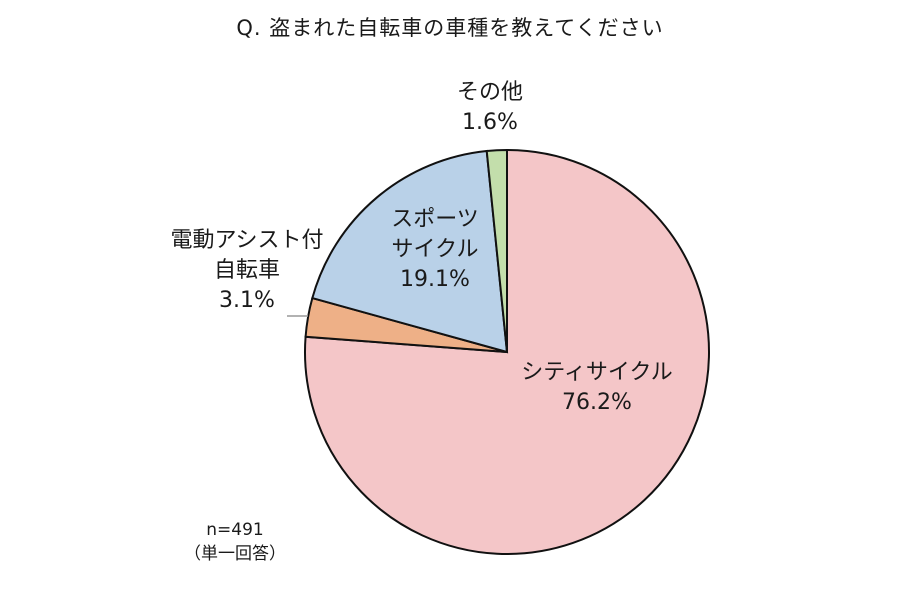  Describe the element at coordinates (597, 388) in the screenshot. I see `label-city-cycle: シティサイクル 76.2%` at that location.